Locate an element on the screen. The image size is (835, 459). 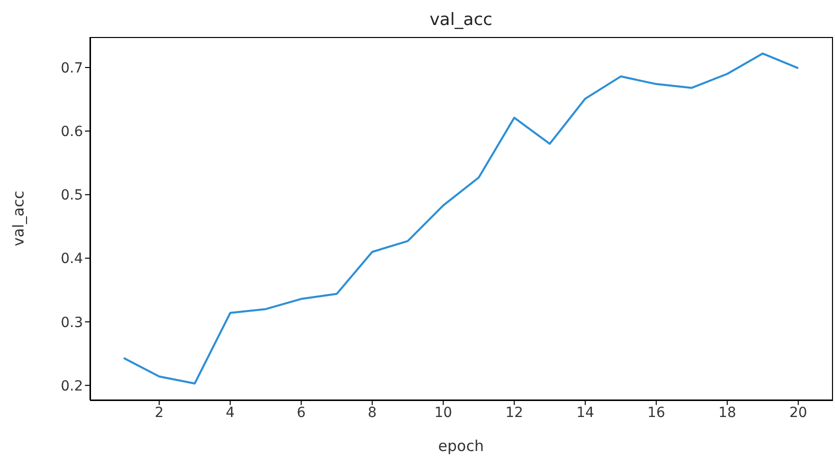
y-tick-label: 0.5 is located at coordinates (71, 196).